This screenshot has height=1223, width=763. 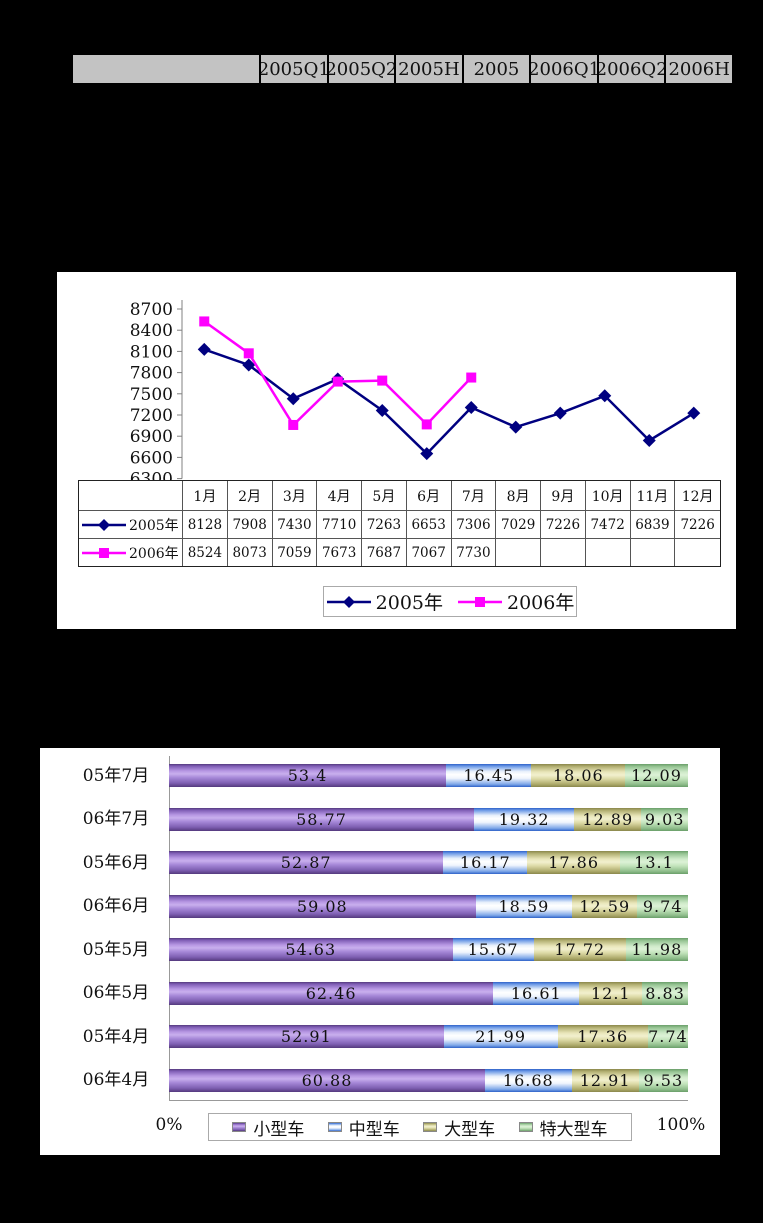 I want to click on line-chart-legend: 2005年 2006年, so click(x=450, y=601).